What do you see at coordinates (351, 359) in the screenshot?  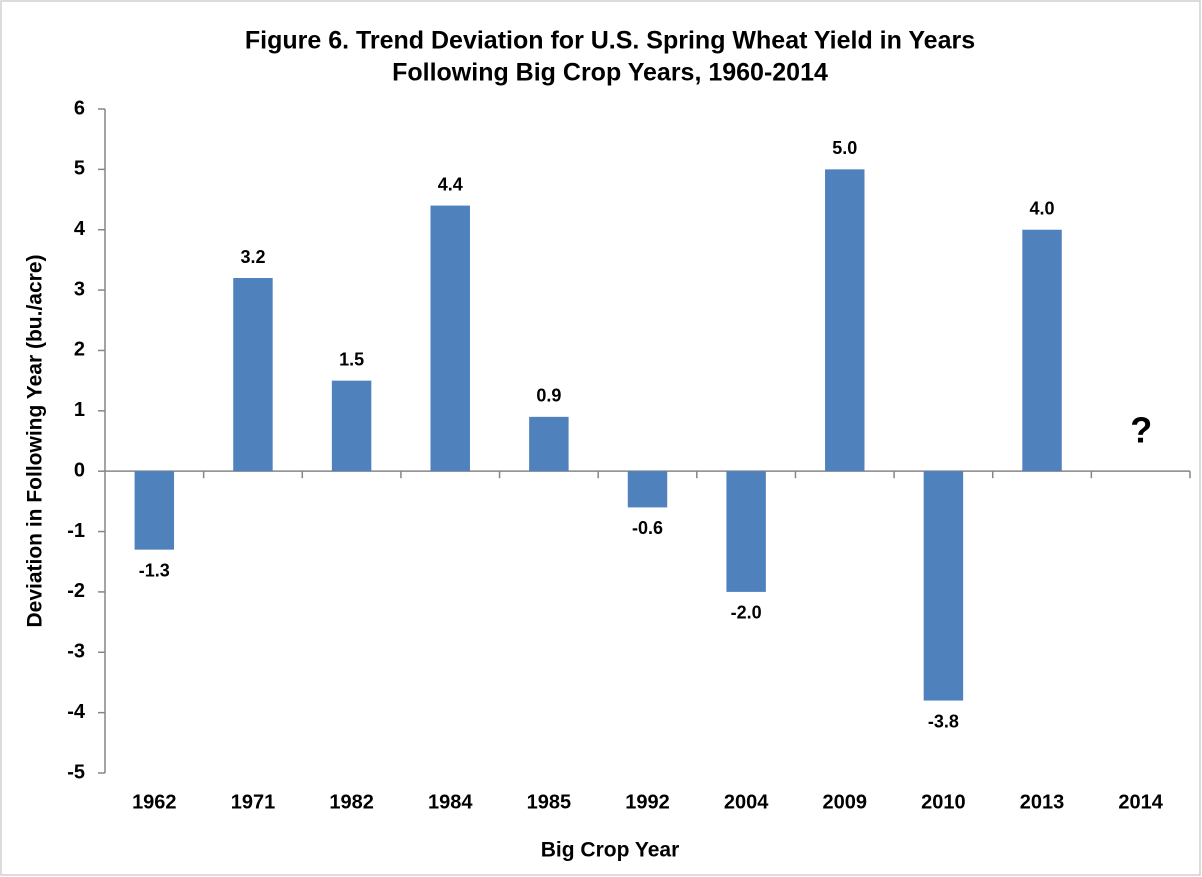 I see `value-label: 1.5` at bounding box center [351, 359].